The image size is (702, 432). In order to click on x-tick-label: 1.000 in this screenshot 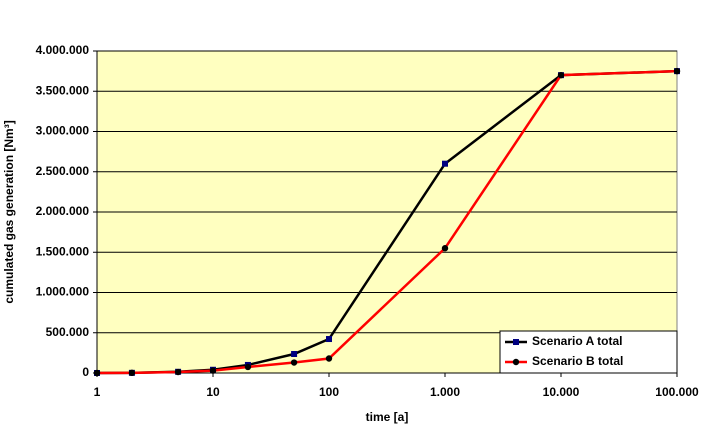, I will do `click(445, 392)`.